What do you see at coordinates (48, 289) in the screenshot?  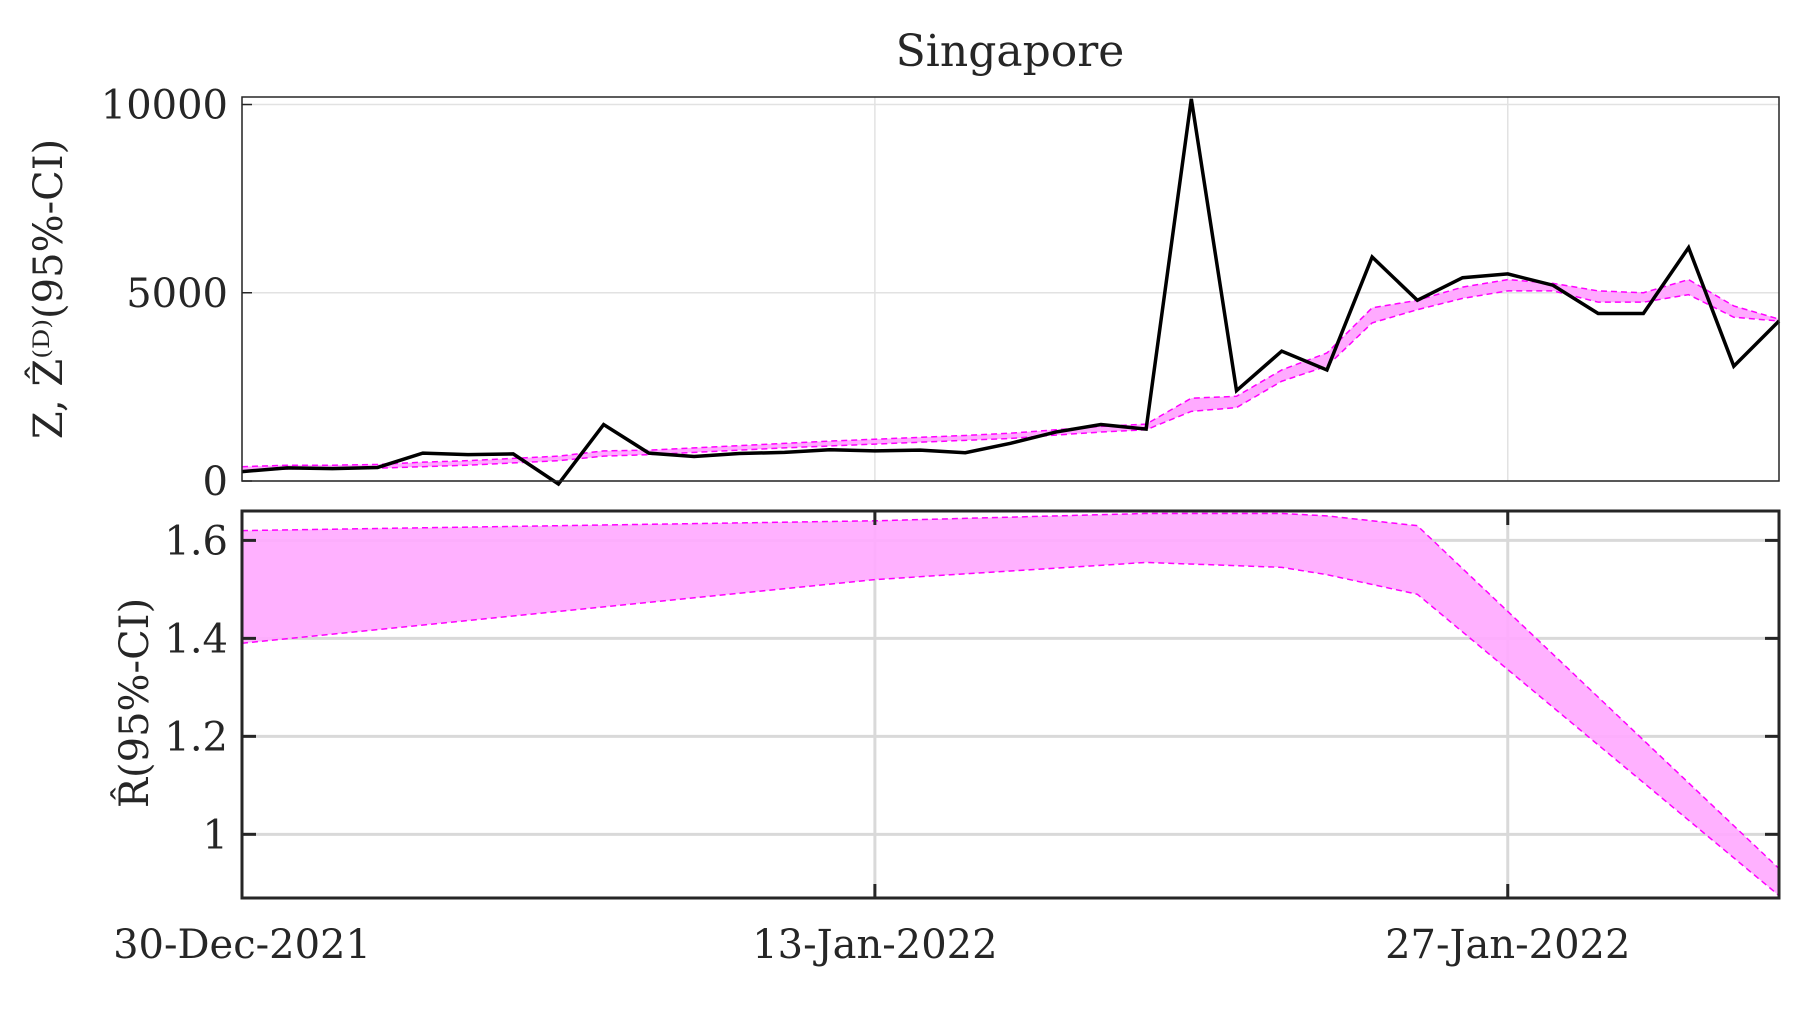 I see `cases-y-axis-label: Z, Ẑ⁽ᴰ⁾(95%-CI)` at bounding box center [48, 289].